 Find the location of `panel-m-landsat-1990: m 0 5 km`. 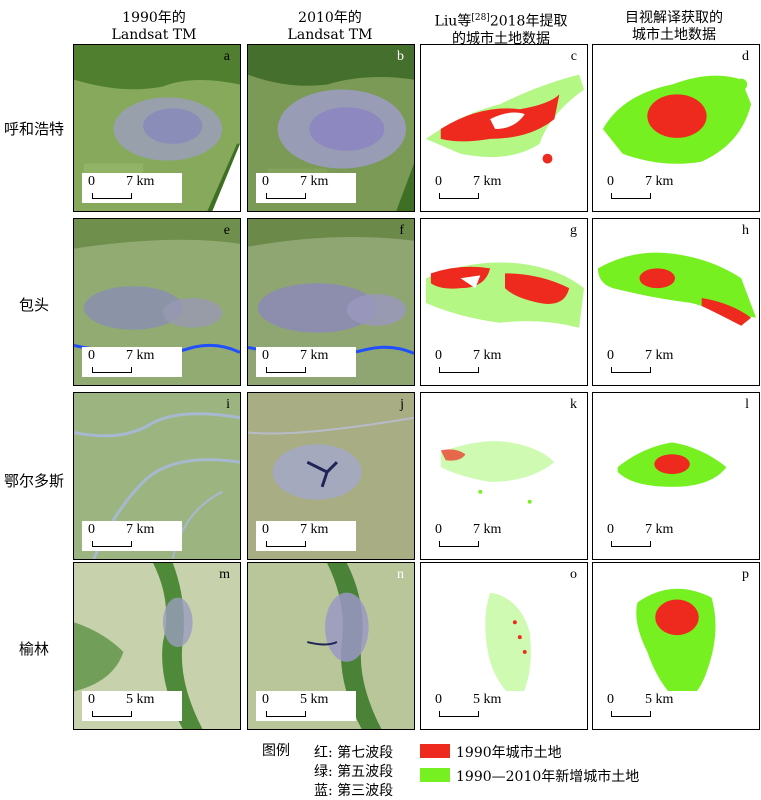

panel-m-landsat-1990: m 0 5 km is located at coordinates (157, 646).